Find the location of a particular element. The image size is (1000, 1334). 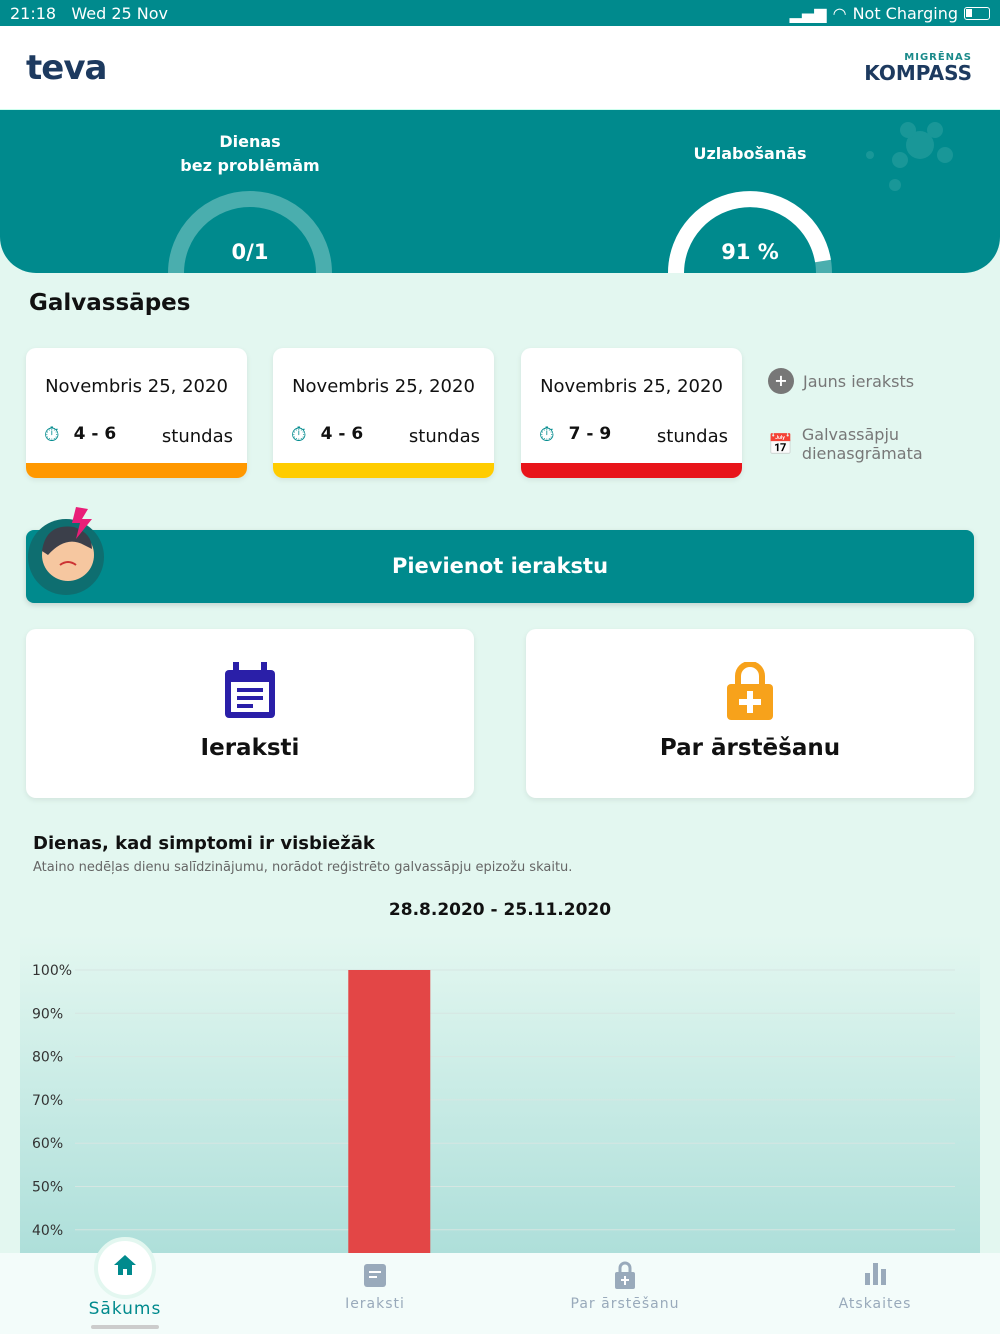

home-icon is located at coordinates (125, 1265).